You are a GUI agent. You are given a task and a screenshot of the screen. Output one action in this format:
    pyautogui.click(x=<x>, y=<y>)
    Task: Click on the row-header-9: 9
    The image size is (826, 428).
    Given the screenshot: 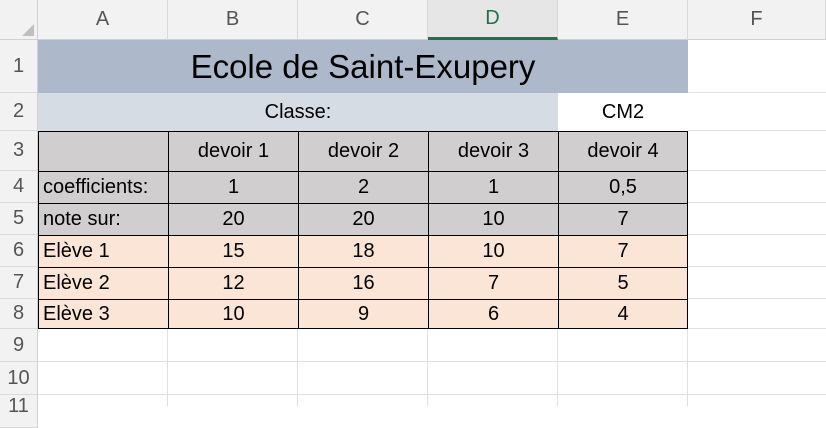 What is the action you would take?
    pyautogui.click(x=19, y=345)
    